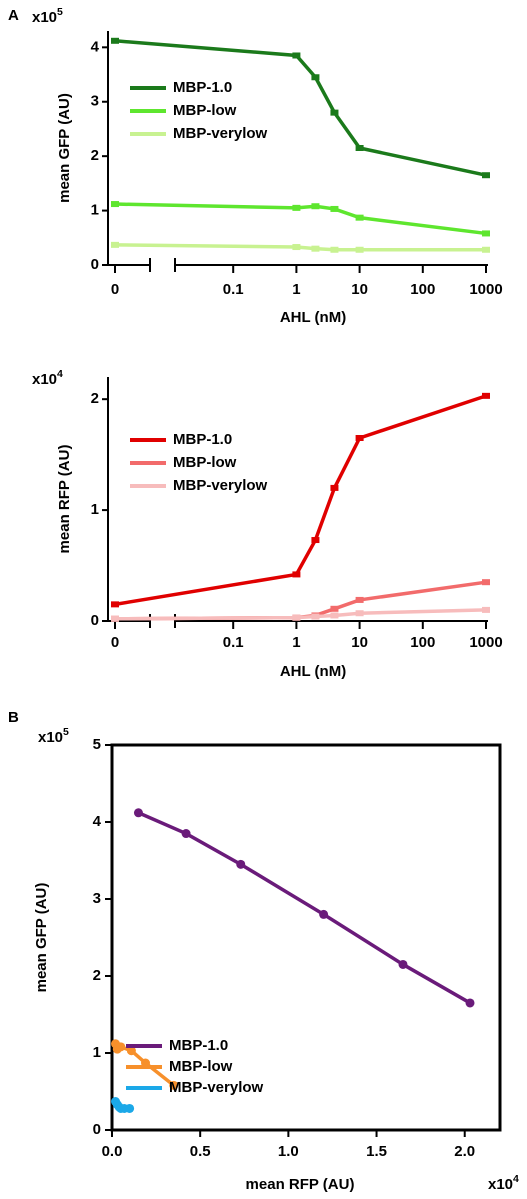  Describe the element at coordinates (485, 289) in the screenshot. I see `x-tick-label: 1000` at that location.